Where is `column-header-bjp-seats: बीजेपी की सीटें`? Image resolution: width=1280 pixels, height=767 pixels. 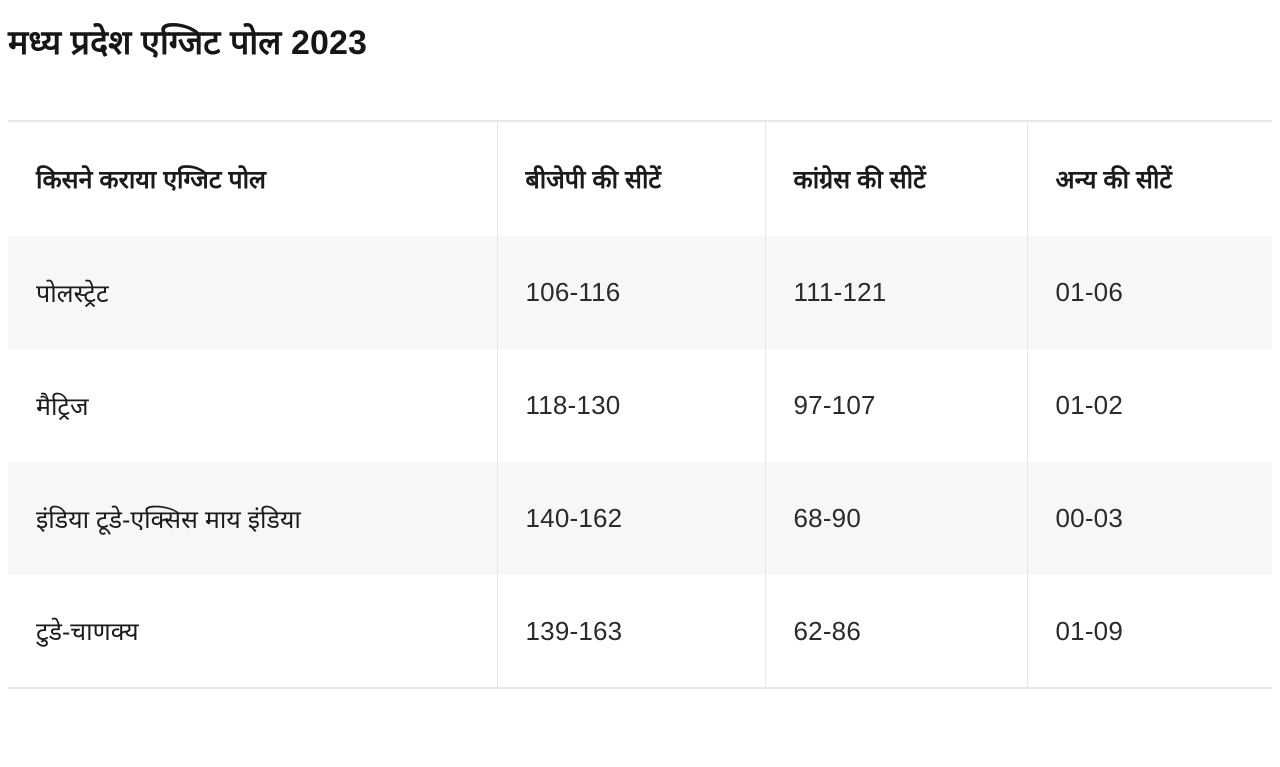 column-header-bjp-seats: बीजेपी की सीटें is located at coordinates (631, 178).